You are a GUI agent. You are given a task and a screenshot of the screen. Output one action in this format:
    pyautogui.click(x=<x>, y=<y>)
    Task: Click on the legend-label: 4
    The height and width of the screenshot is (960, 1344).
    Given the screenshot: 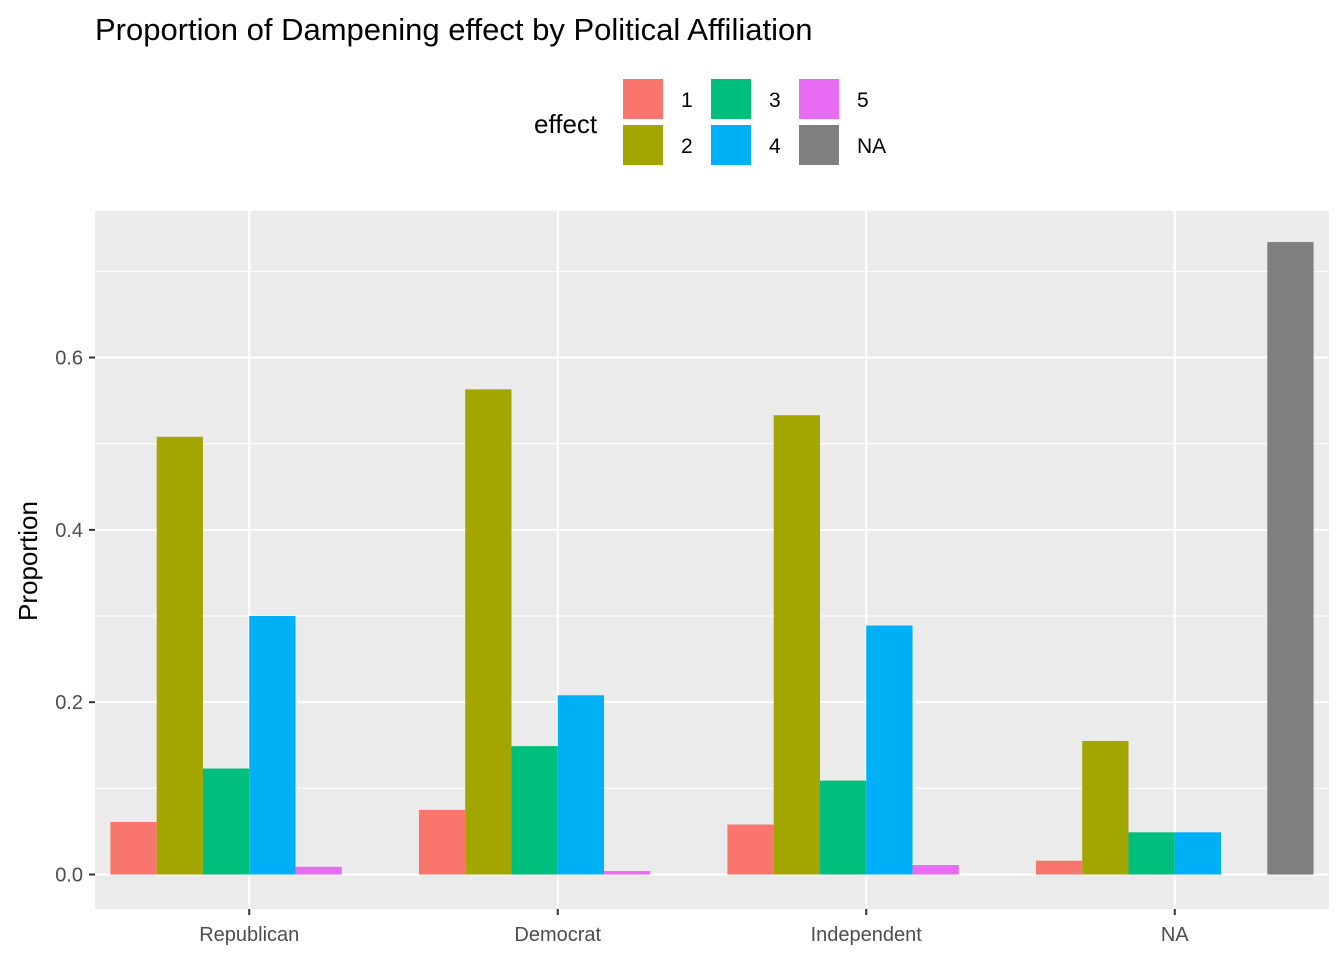 What is the action you would take?
    pyautogui.click(x=775, y=146)
    